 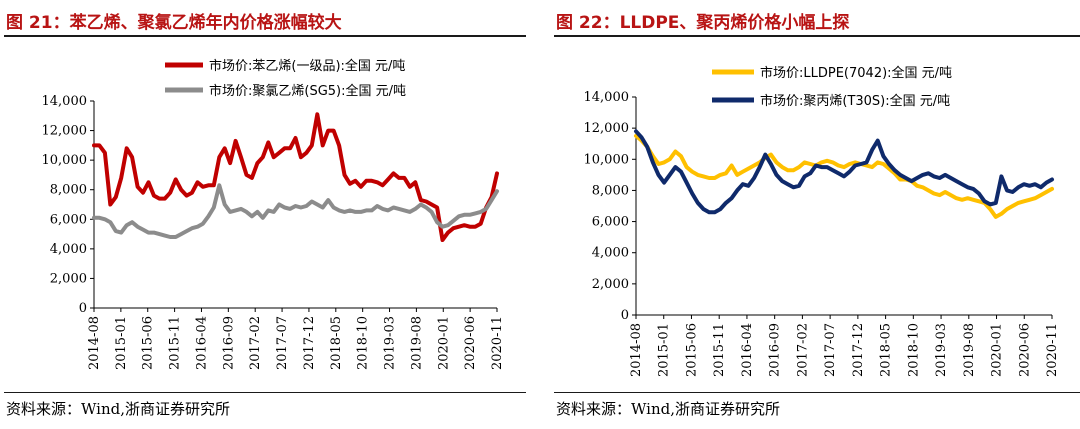 I want to click on legend-label: 市场价:苯乙烯(一级品):全国 元/吨, so click(x=307, y=66).